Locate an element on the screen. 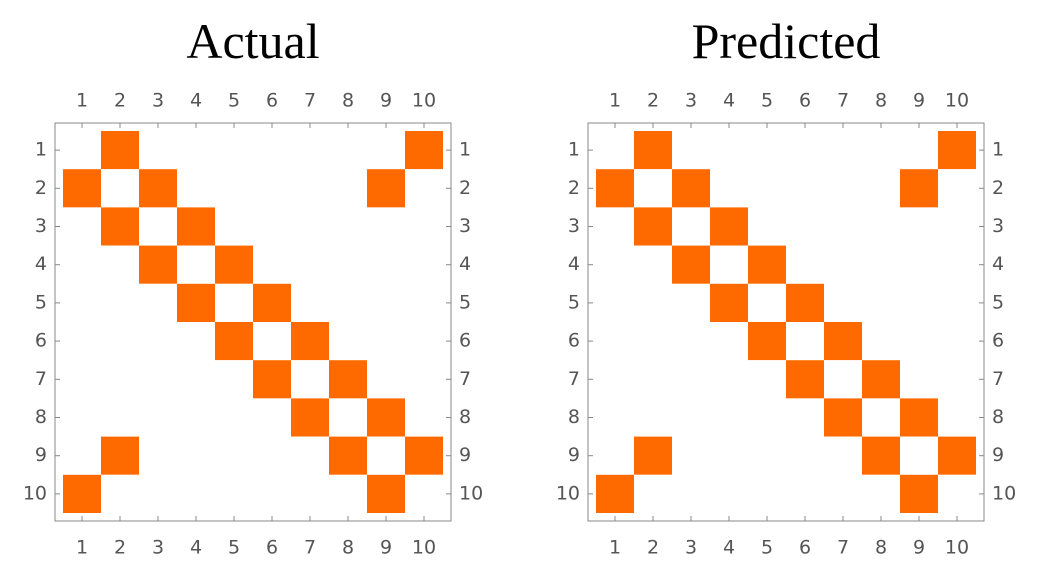  x-tick-label: 1 is located at coordinates (615, 101).